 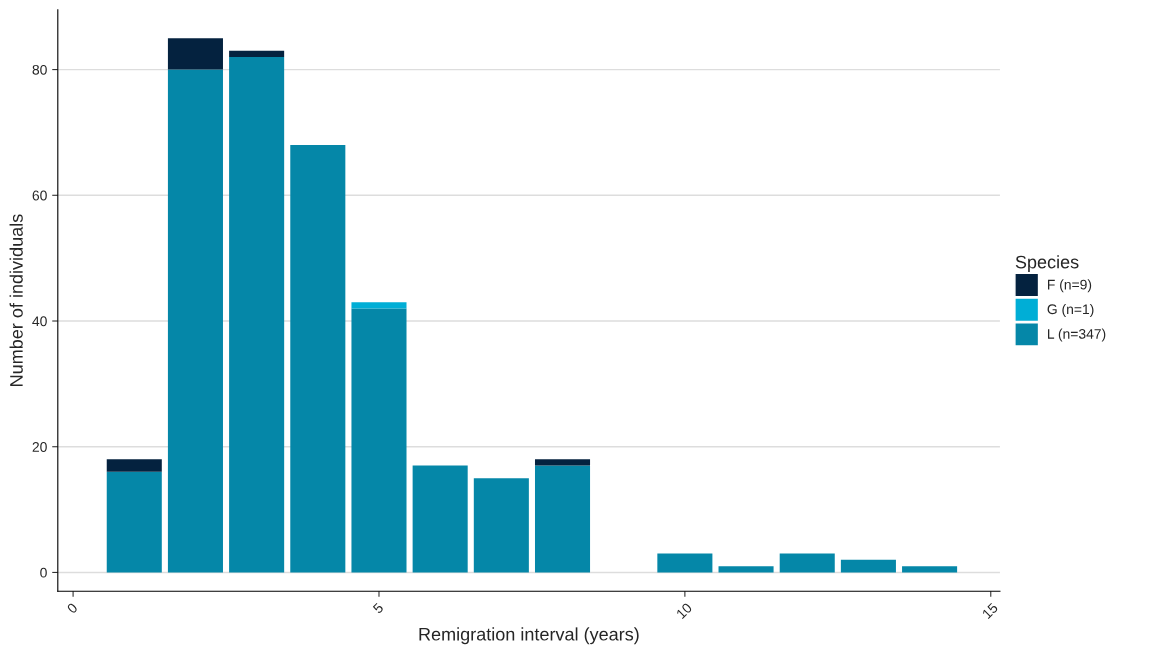 What do you see at coordinates (39, 447) in the screenshot?
I see `y-tick-label: 20` at bounding box center [39, 447].